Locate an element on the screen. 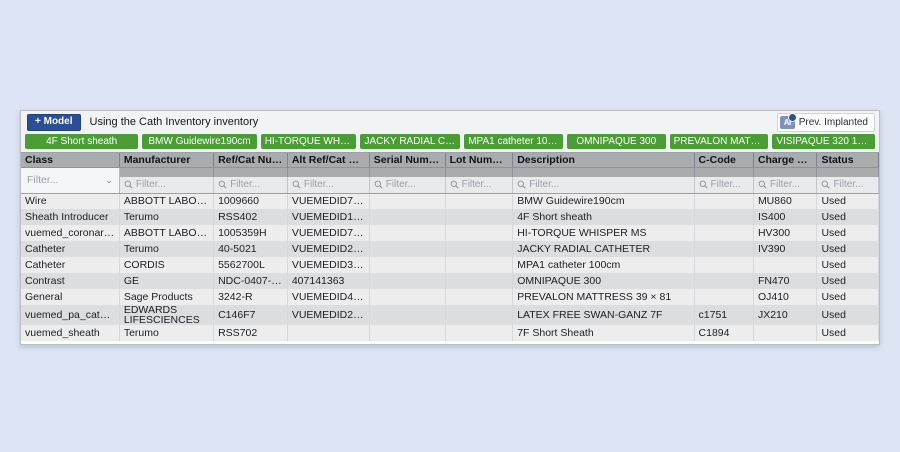 This screenshot has width=900, height=452. column-header-description: Description is located at coordinates (603, 160).